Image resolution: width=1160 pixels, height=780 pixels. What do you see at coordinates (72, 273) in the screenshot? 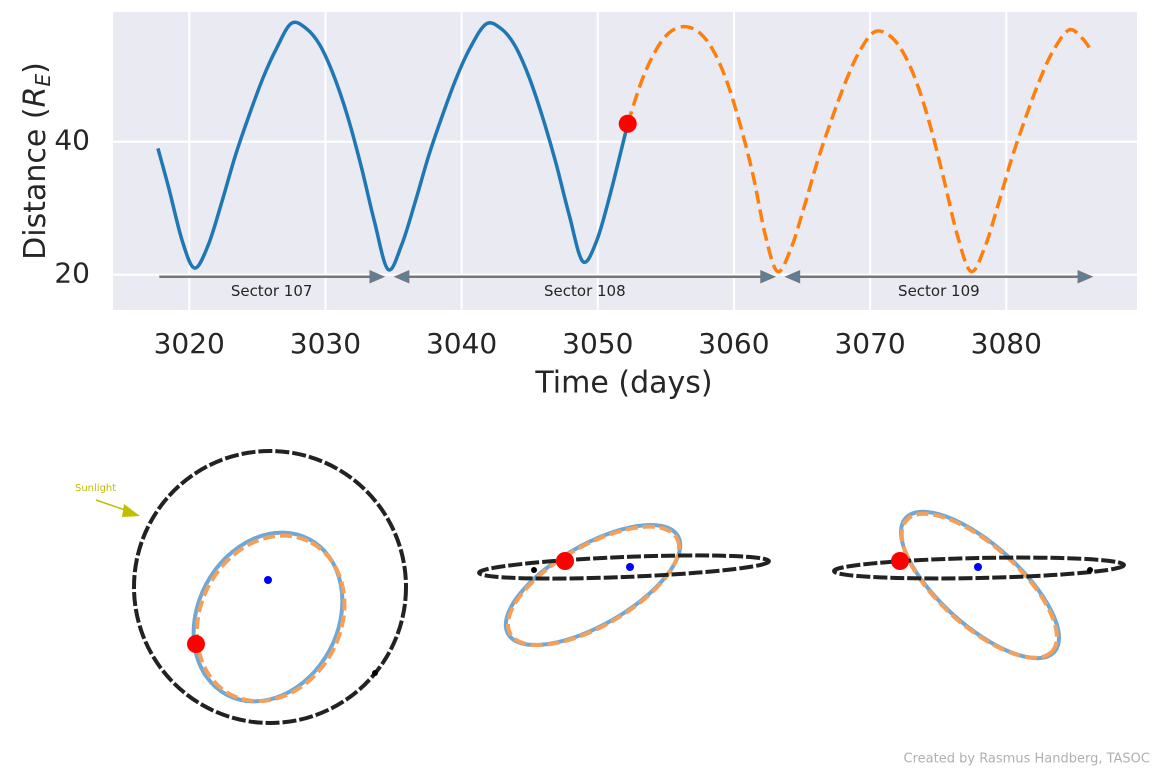
I see `y-tick-label: 20` at bounding box center [72, 273].